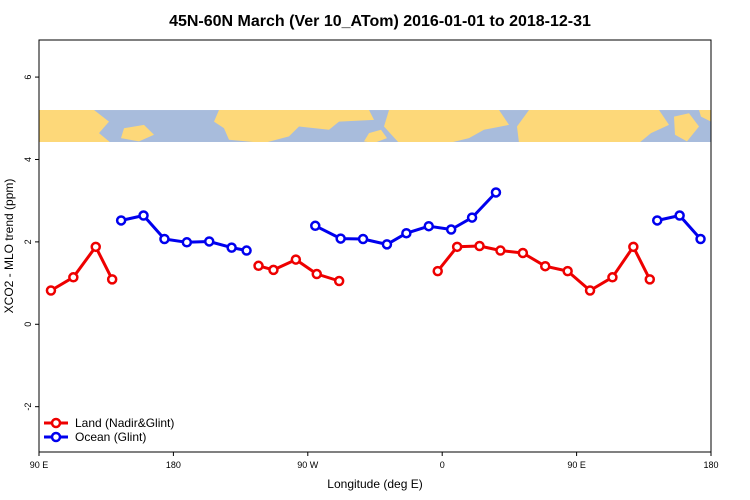 Image resolution: width=750 pixels, height=500 pixels. What do you see at coordinates (110, 437) in the screenshot?
I see `legend-ocean-label: Ocean (Glint)` at bounding box center [110, 437].